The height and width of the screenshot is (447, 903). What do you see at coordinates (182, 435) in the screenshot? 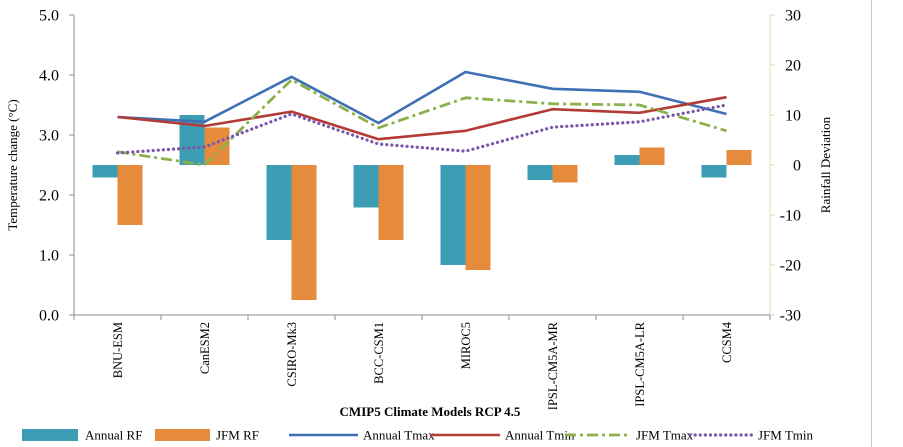
I see `legend-swatch-jfm-rf` at bounding box center [182, 435].